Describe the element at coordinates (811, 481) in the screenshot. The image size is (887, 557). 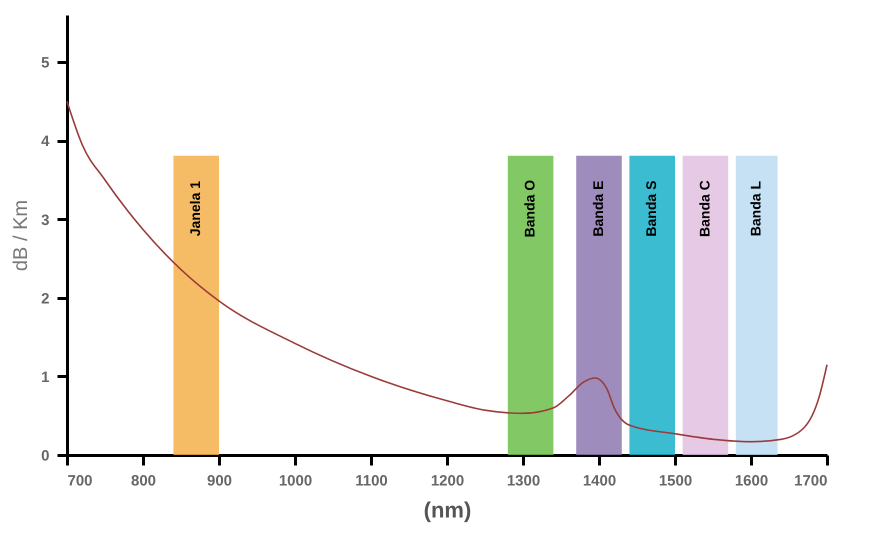
I see `x-tick-label: 1700` at that location.